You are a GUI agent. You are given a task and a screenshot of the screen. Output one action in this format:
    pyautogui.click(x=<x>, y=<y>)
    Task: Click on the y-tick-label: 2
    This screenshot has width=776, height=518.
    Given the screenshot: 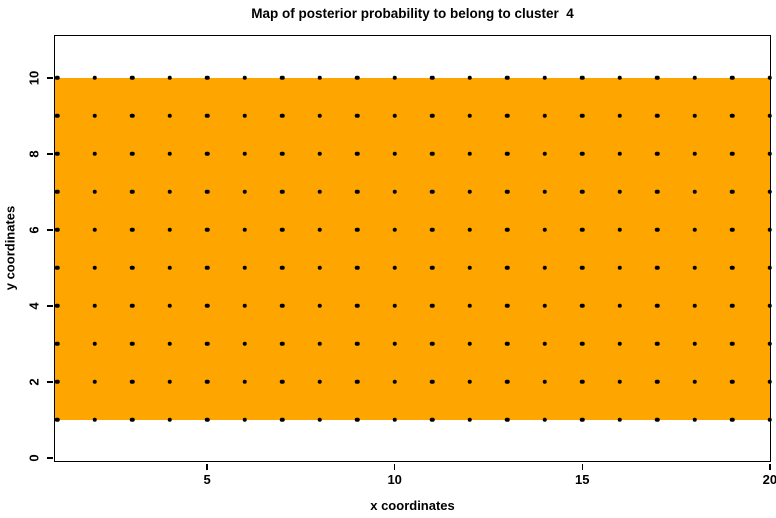 What is the action you would take?
    pyautogui.click(x=34, y=382)
    